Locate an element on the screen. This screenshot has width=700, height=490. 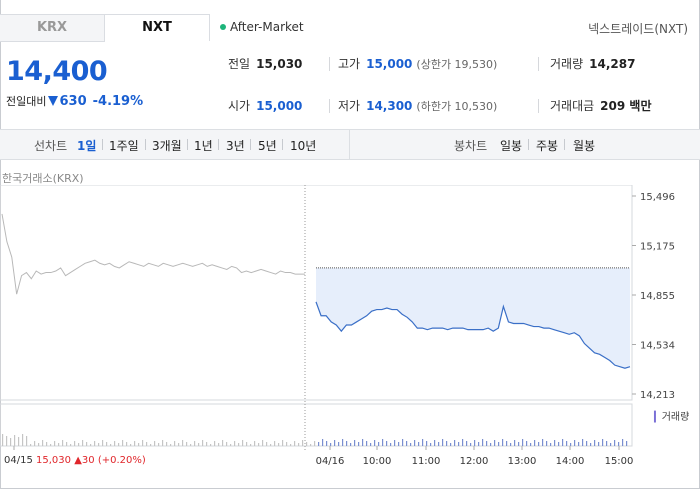
y-tick-label: 14,855 is located at coordinates (657, 296).